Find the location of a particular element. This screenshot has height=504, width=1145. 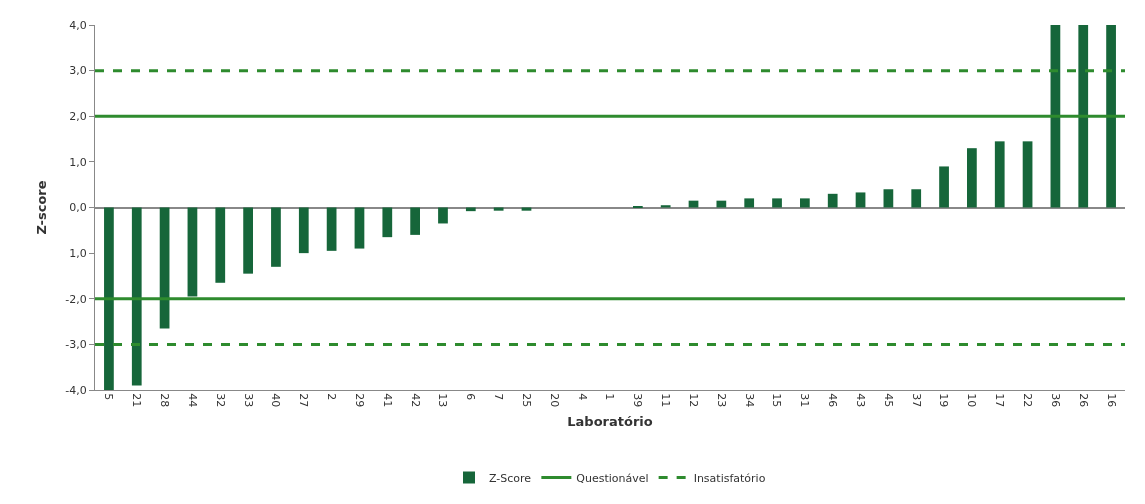

legend-label: Insatisfatório is located at coordinates (729, 478).